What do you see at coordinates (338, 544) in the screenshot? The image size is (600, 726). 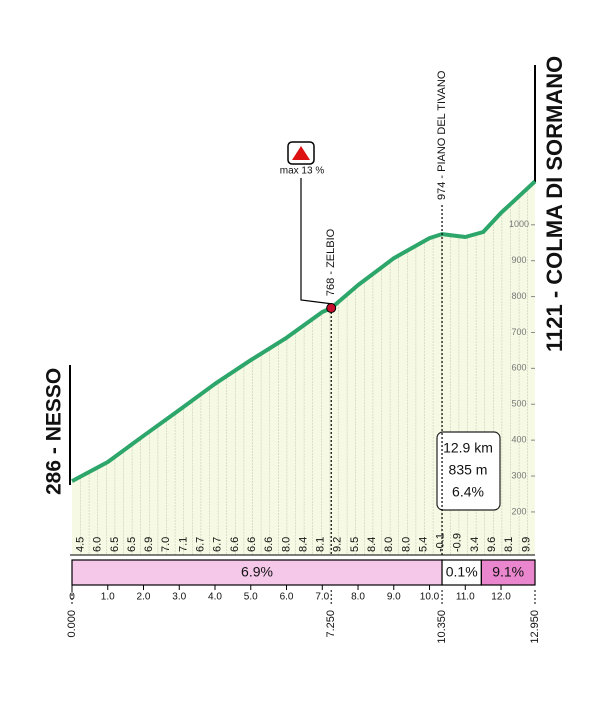 I see `gradient-label: 9.2` at bounding box center [338, 544].